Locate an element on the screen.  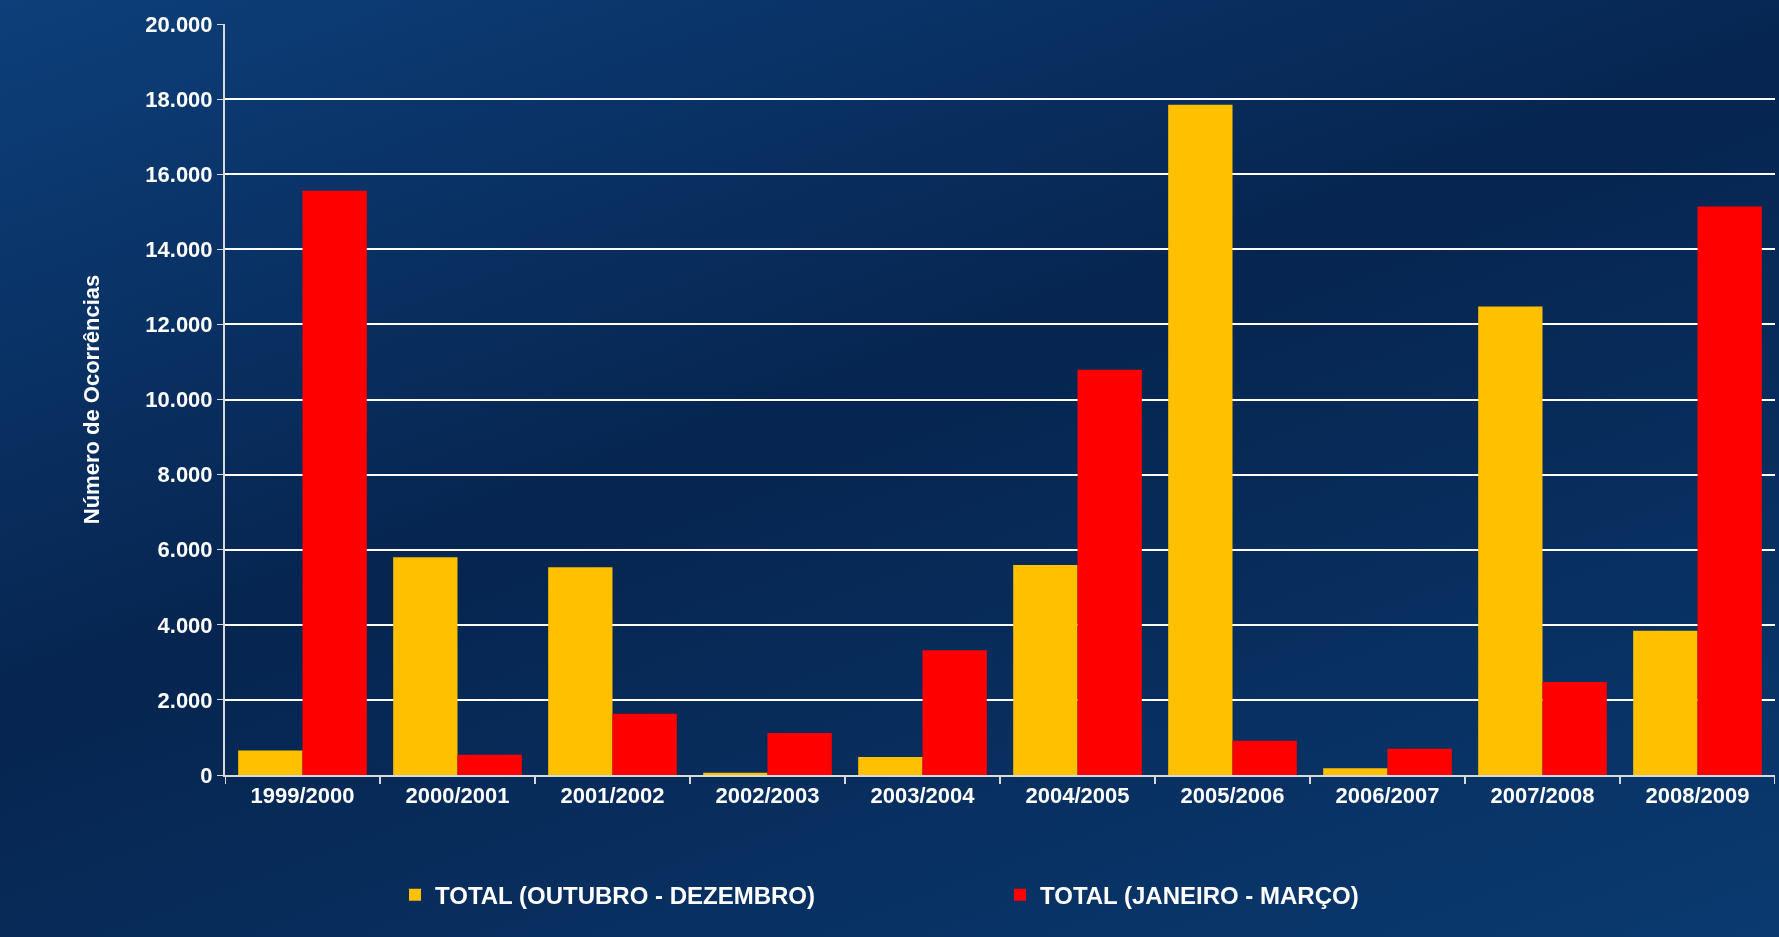
y-tick-label: 4.000 is located at coordinates (185, 625).